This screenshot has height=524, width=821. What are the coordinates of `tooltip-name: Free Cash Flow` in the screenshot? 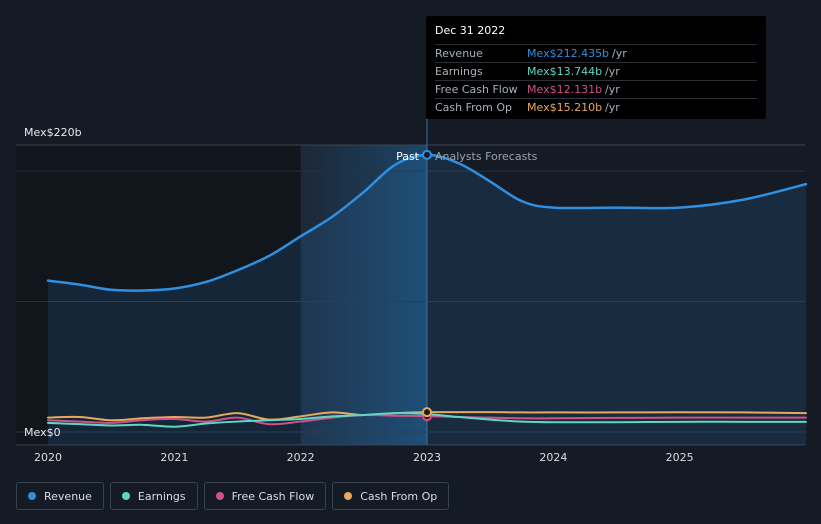 It's located at (476, 89).